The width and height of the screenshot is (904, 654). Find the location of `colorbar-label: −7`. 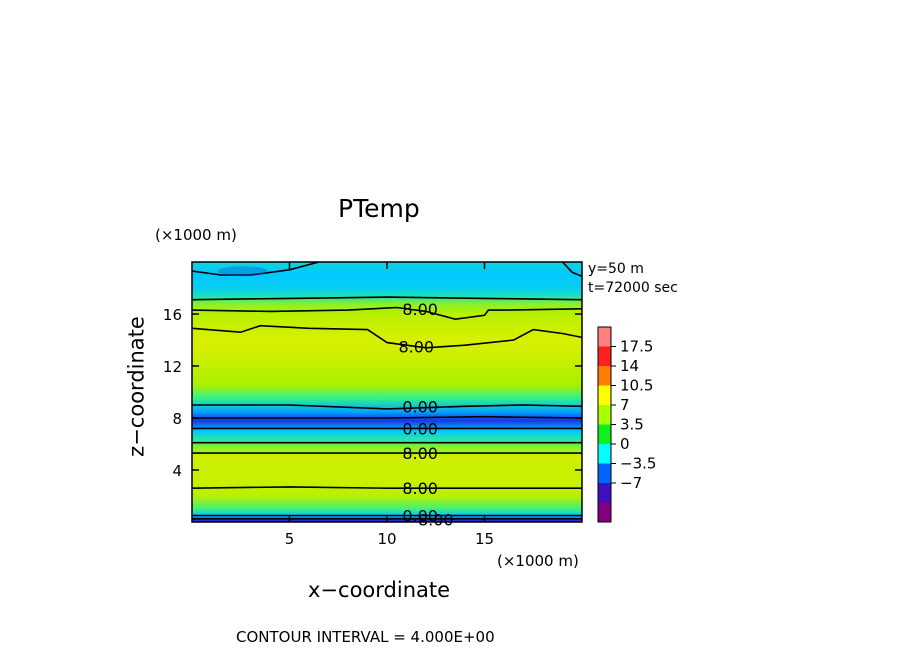

colorbar-label: −7 is located at coordinates (631, 483).